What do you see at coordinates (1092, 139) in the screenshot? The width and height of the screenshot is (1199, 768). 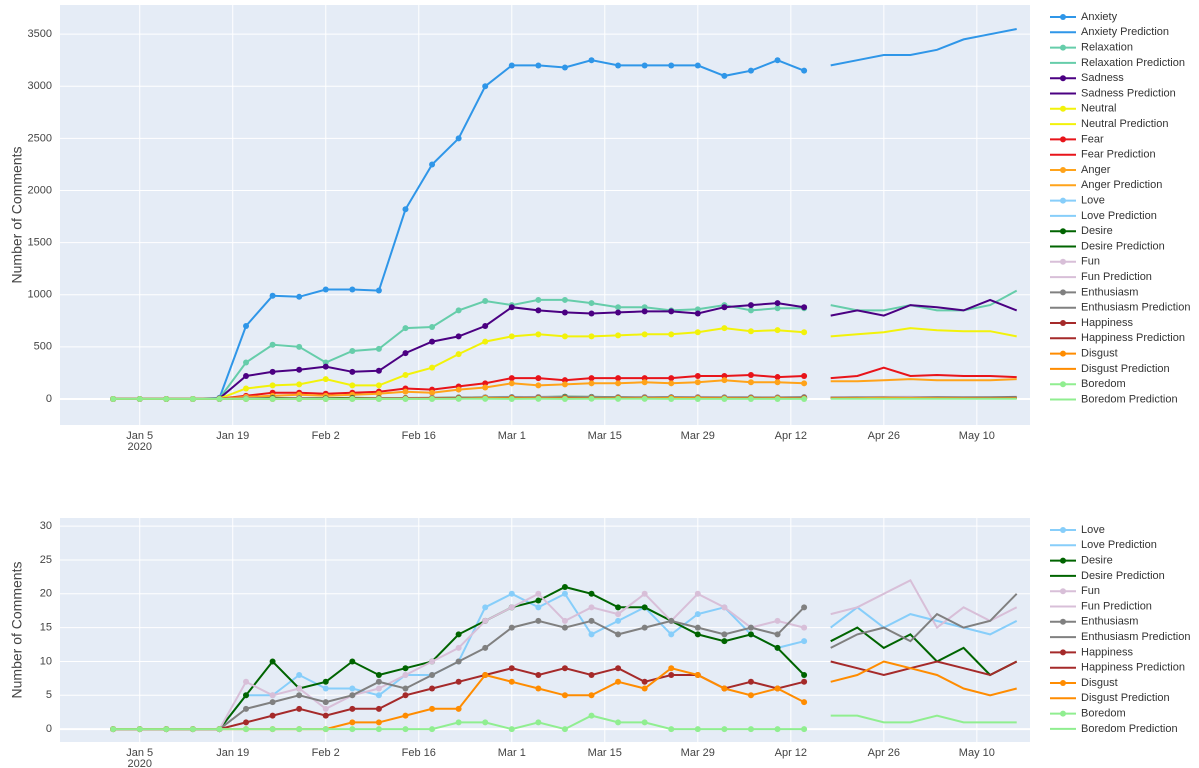 I see `legend-label: Fear` at bounding box center [1092, 139].